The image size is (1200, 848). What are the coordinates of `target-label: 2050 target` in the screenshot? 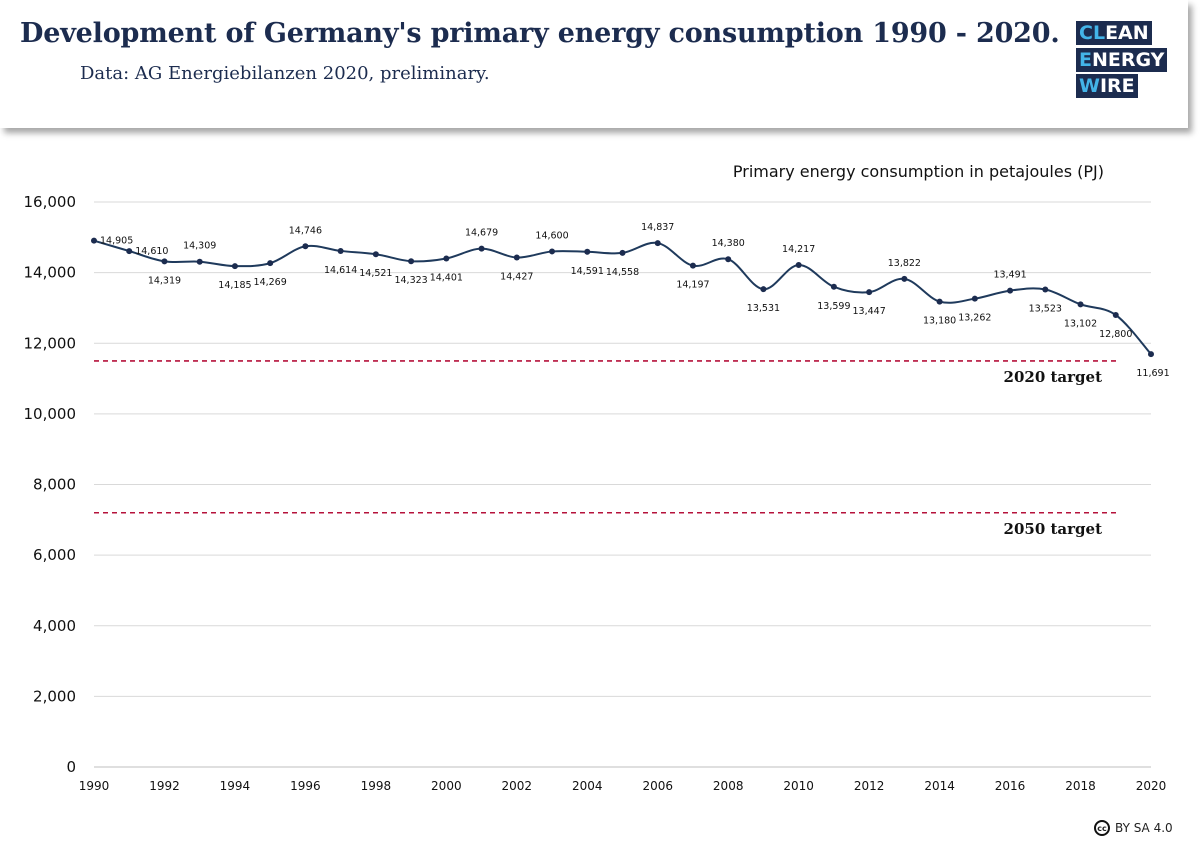 It's located at (1053, 529).